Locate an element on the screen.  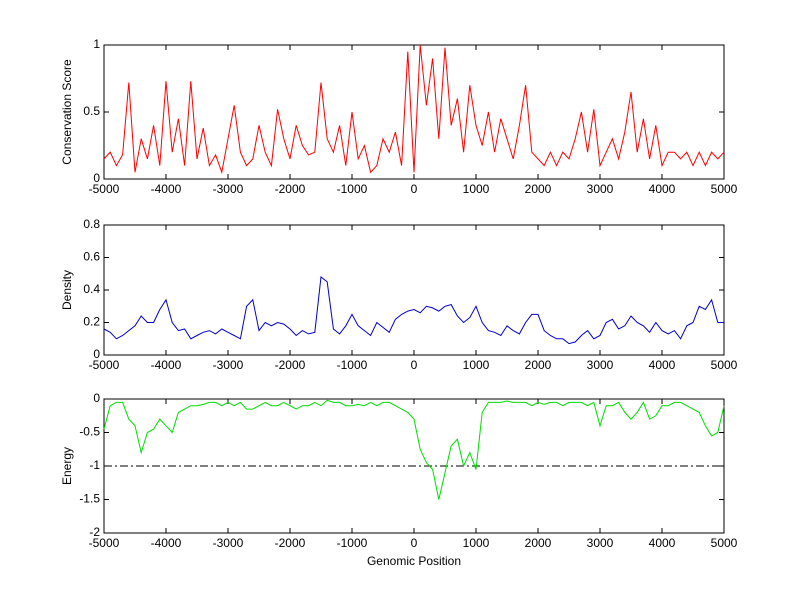
y-tick-label: -0.5 is located at coordinates (89, 432).